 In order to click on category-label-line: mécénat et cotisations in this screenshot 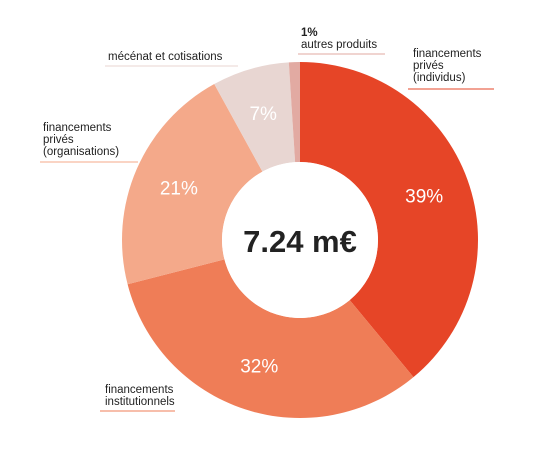, I will do `click(165, 57)`.